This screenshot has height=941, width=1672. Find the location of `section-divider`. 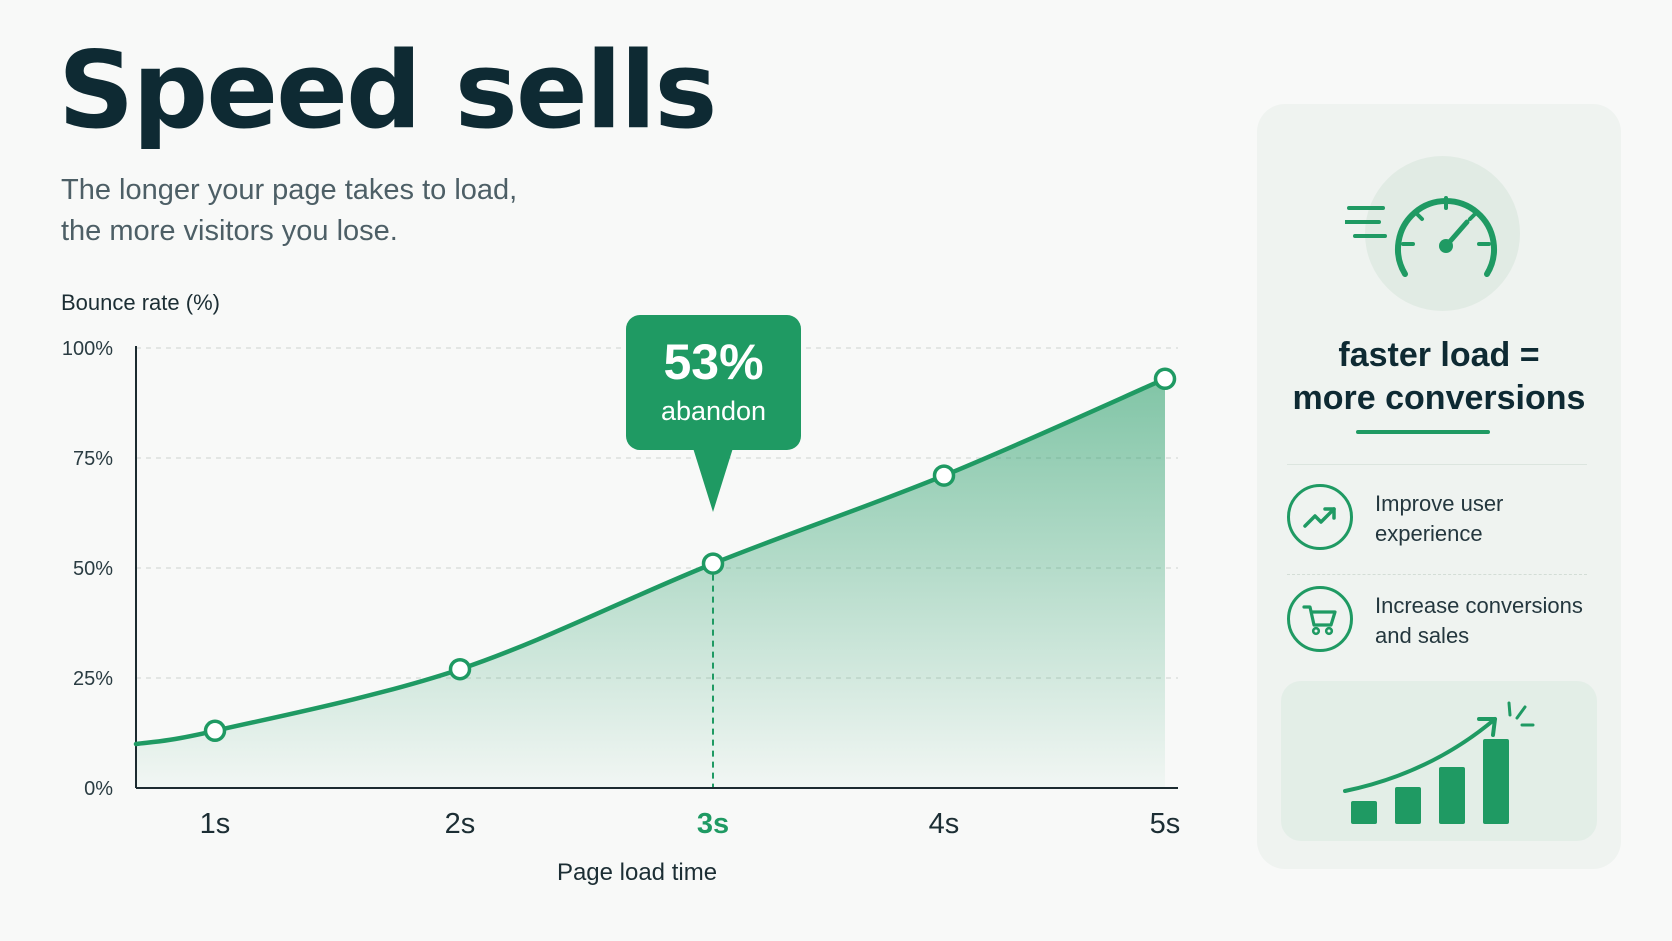

section-divider is located at coordinates (1437, 464).